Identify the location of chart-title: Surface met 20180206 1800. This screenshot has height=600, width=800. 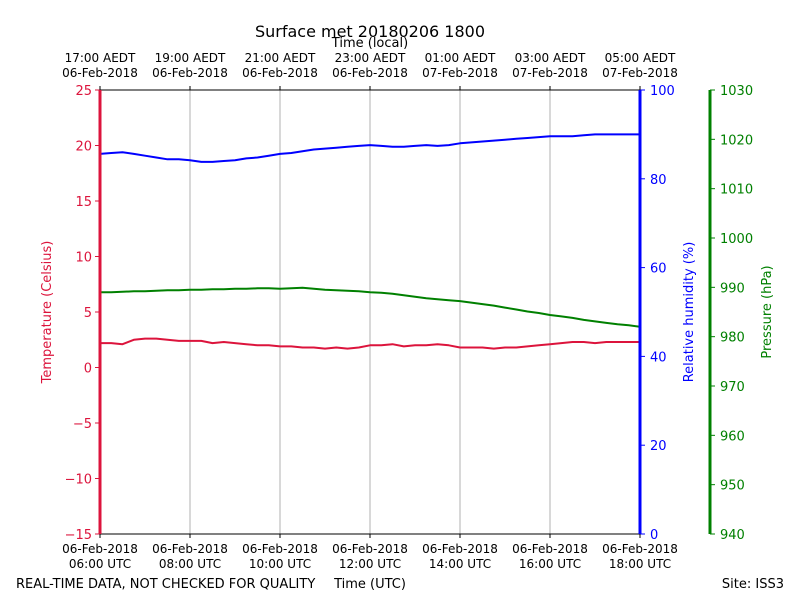
(370, 31).